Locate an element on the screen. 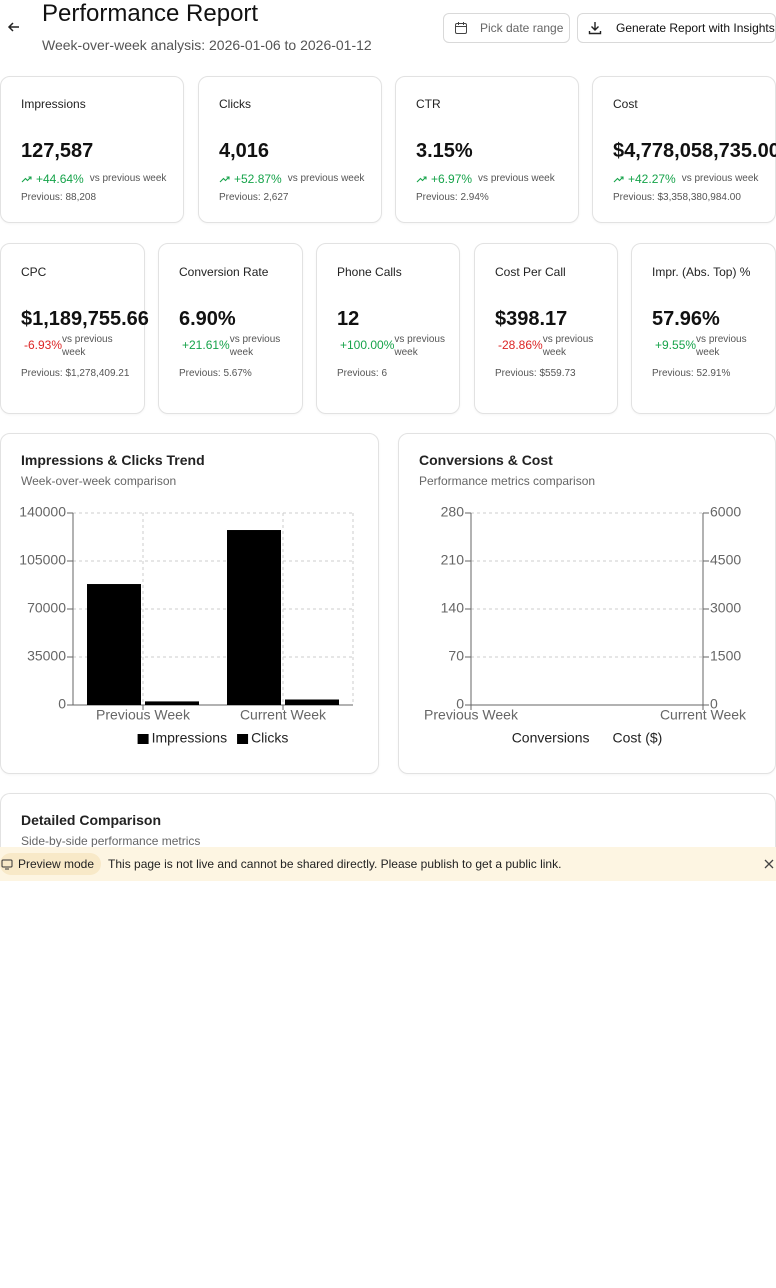  generate-report-button: Generate Report with Insights is located at coordinates (676, 28).